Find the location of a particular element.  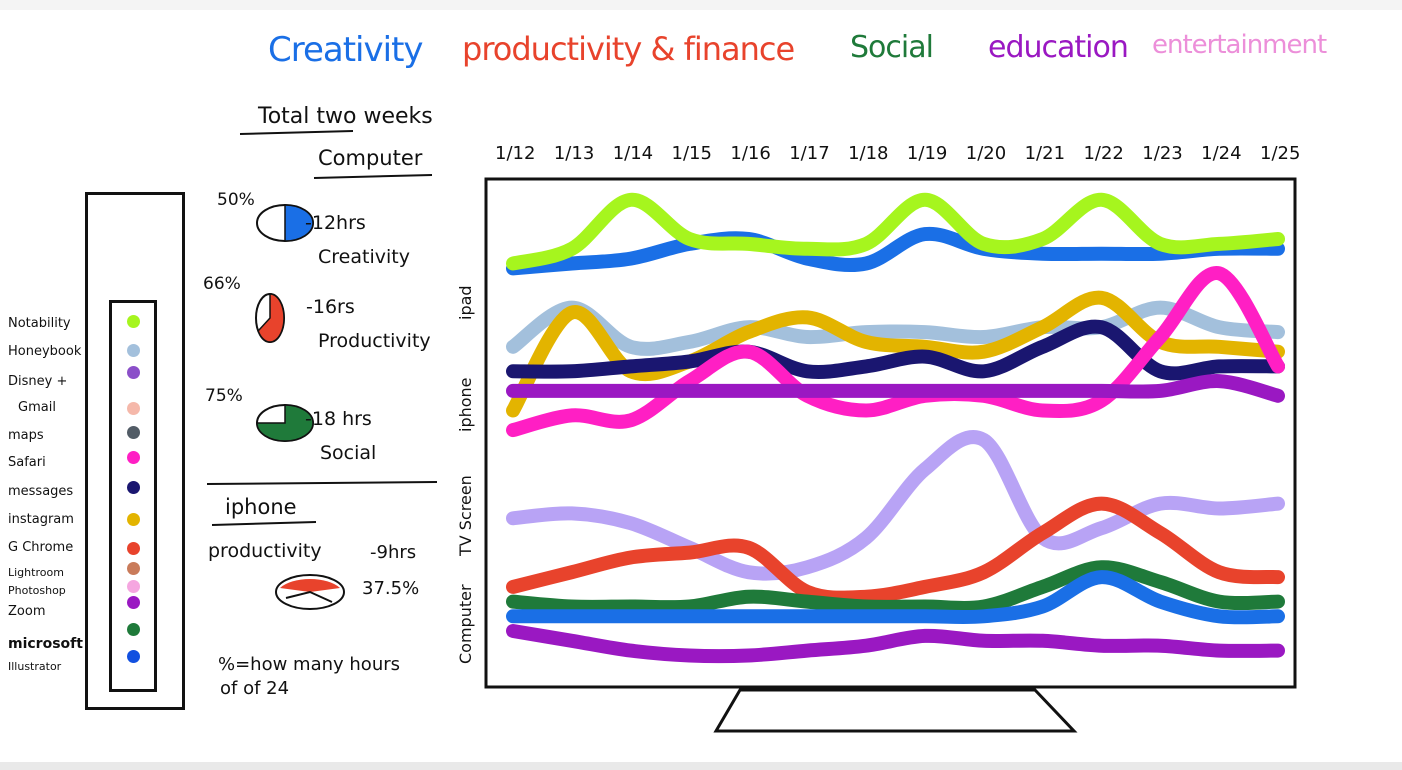

x-tick-label-11: 1/23 is located at coordinates (1162, 153).